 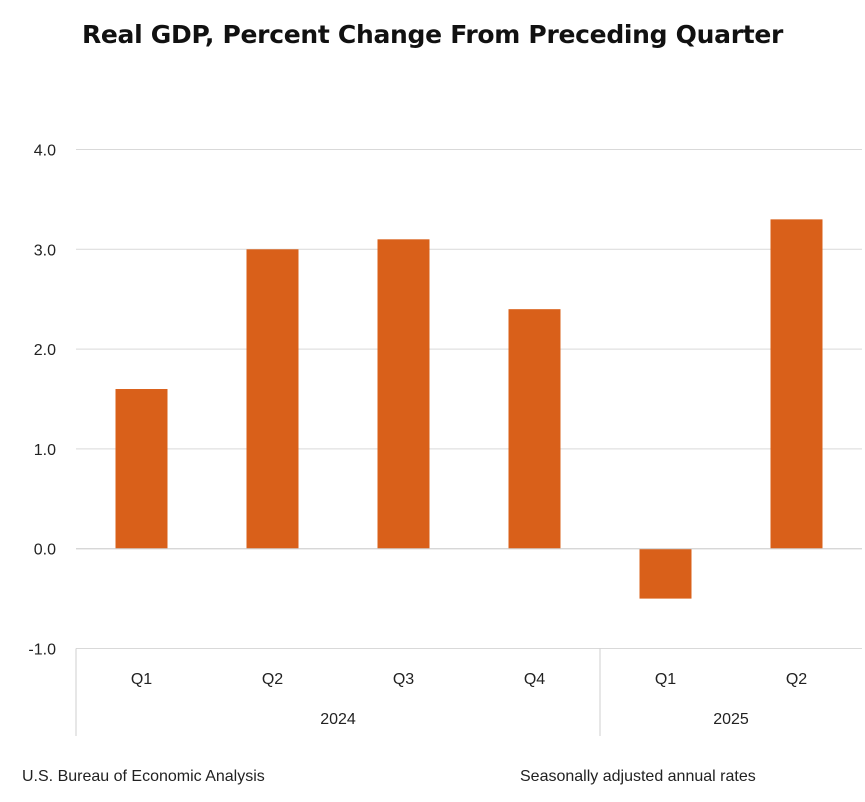 What do you see at coordinates (45, 350) in the screenshot?
I see `y-tick-label: 2.0` at bounding box center [45, 350].